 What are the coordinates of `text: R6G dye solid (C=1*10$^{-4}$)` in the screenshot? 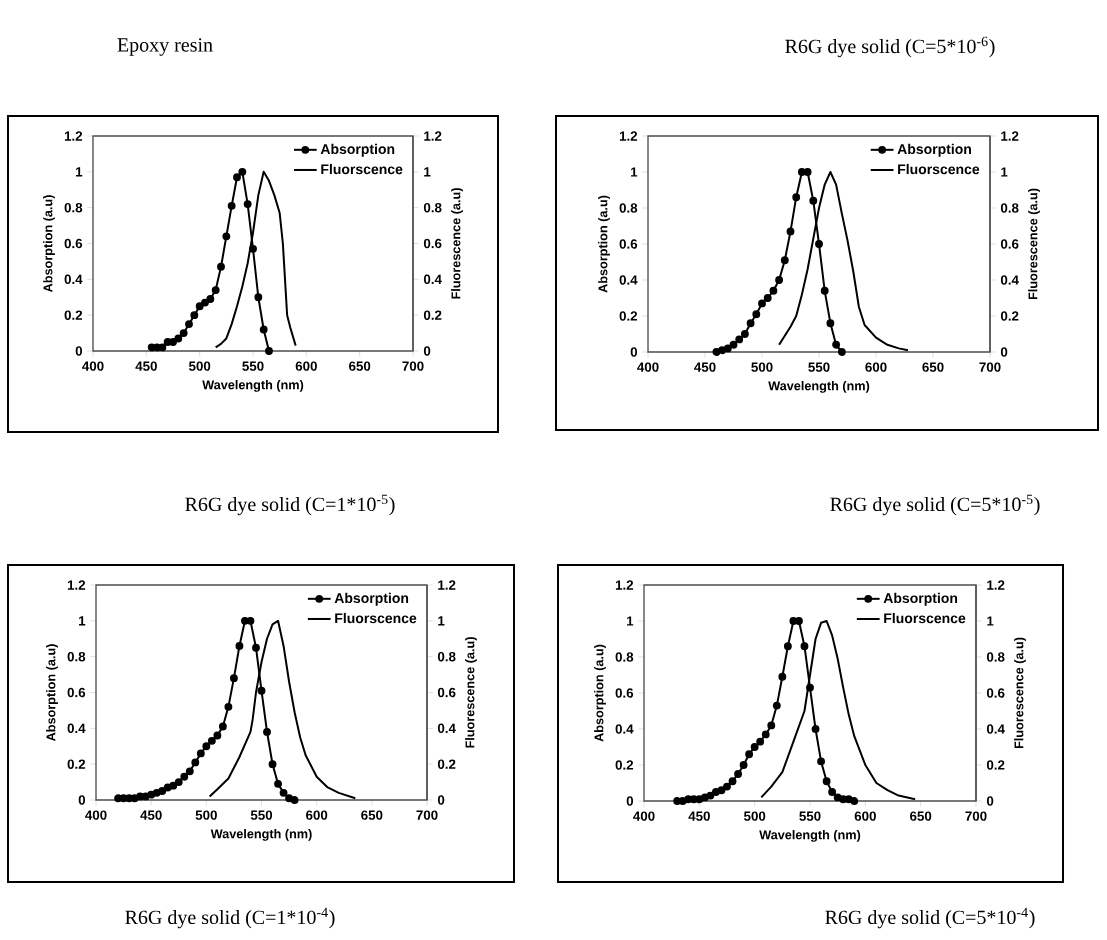 It's located at (230, 918).